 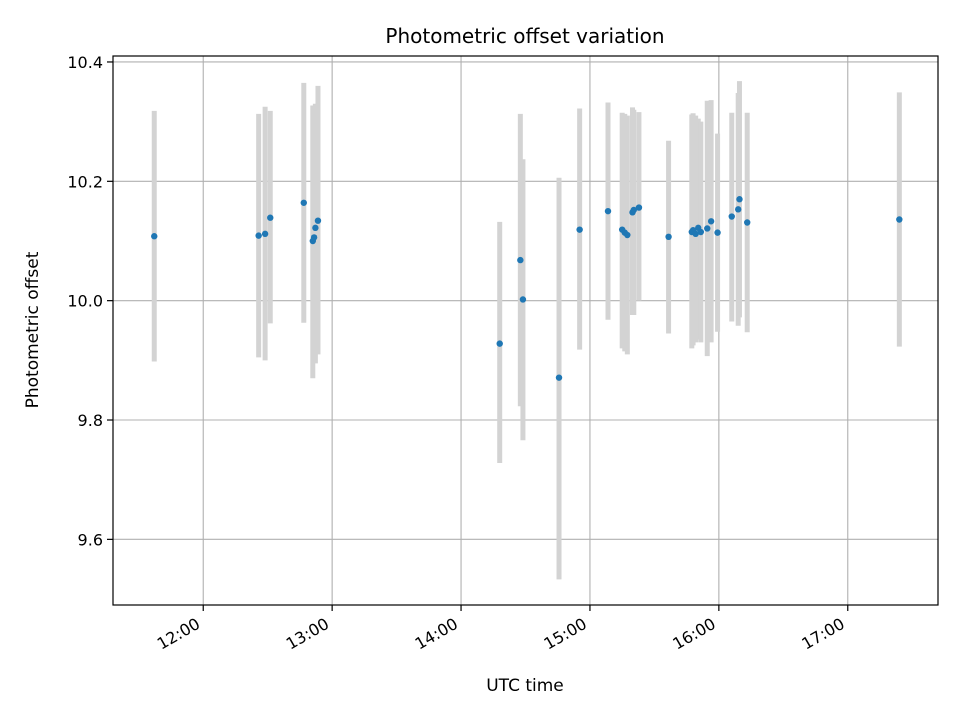 I want to click on y-axis-title: Photometric offset, so click(x=33, y=329).